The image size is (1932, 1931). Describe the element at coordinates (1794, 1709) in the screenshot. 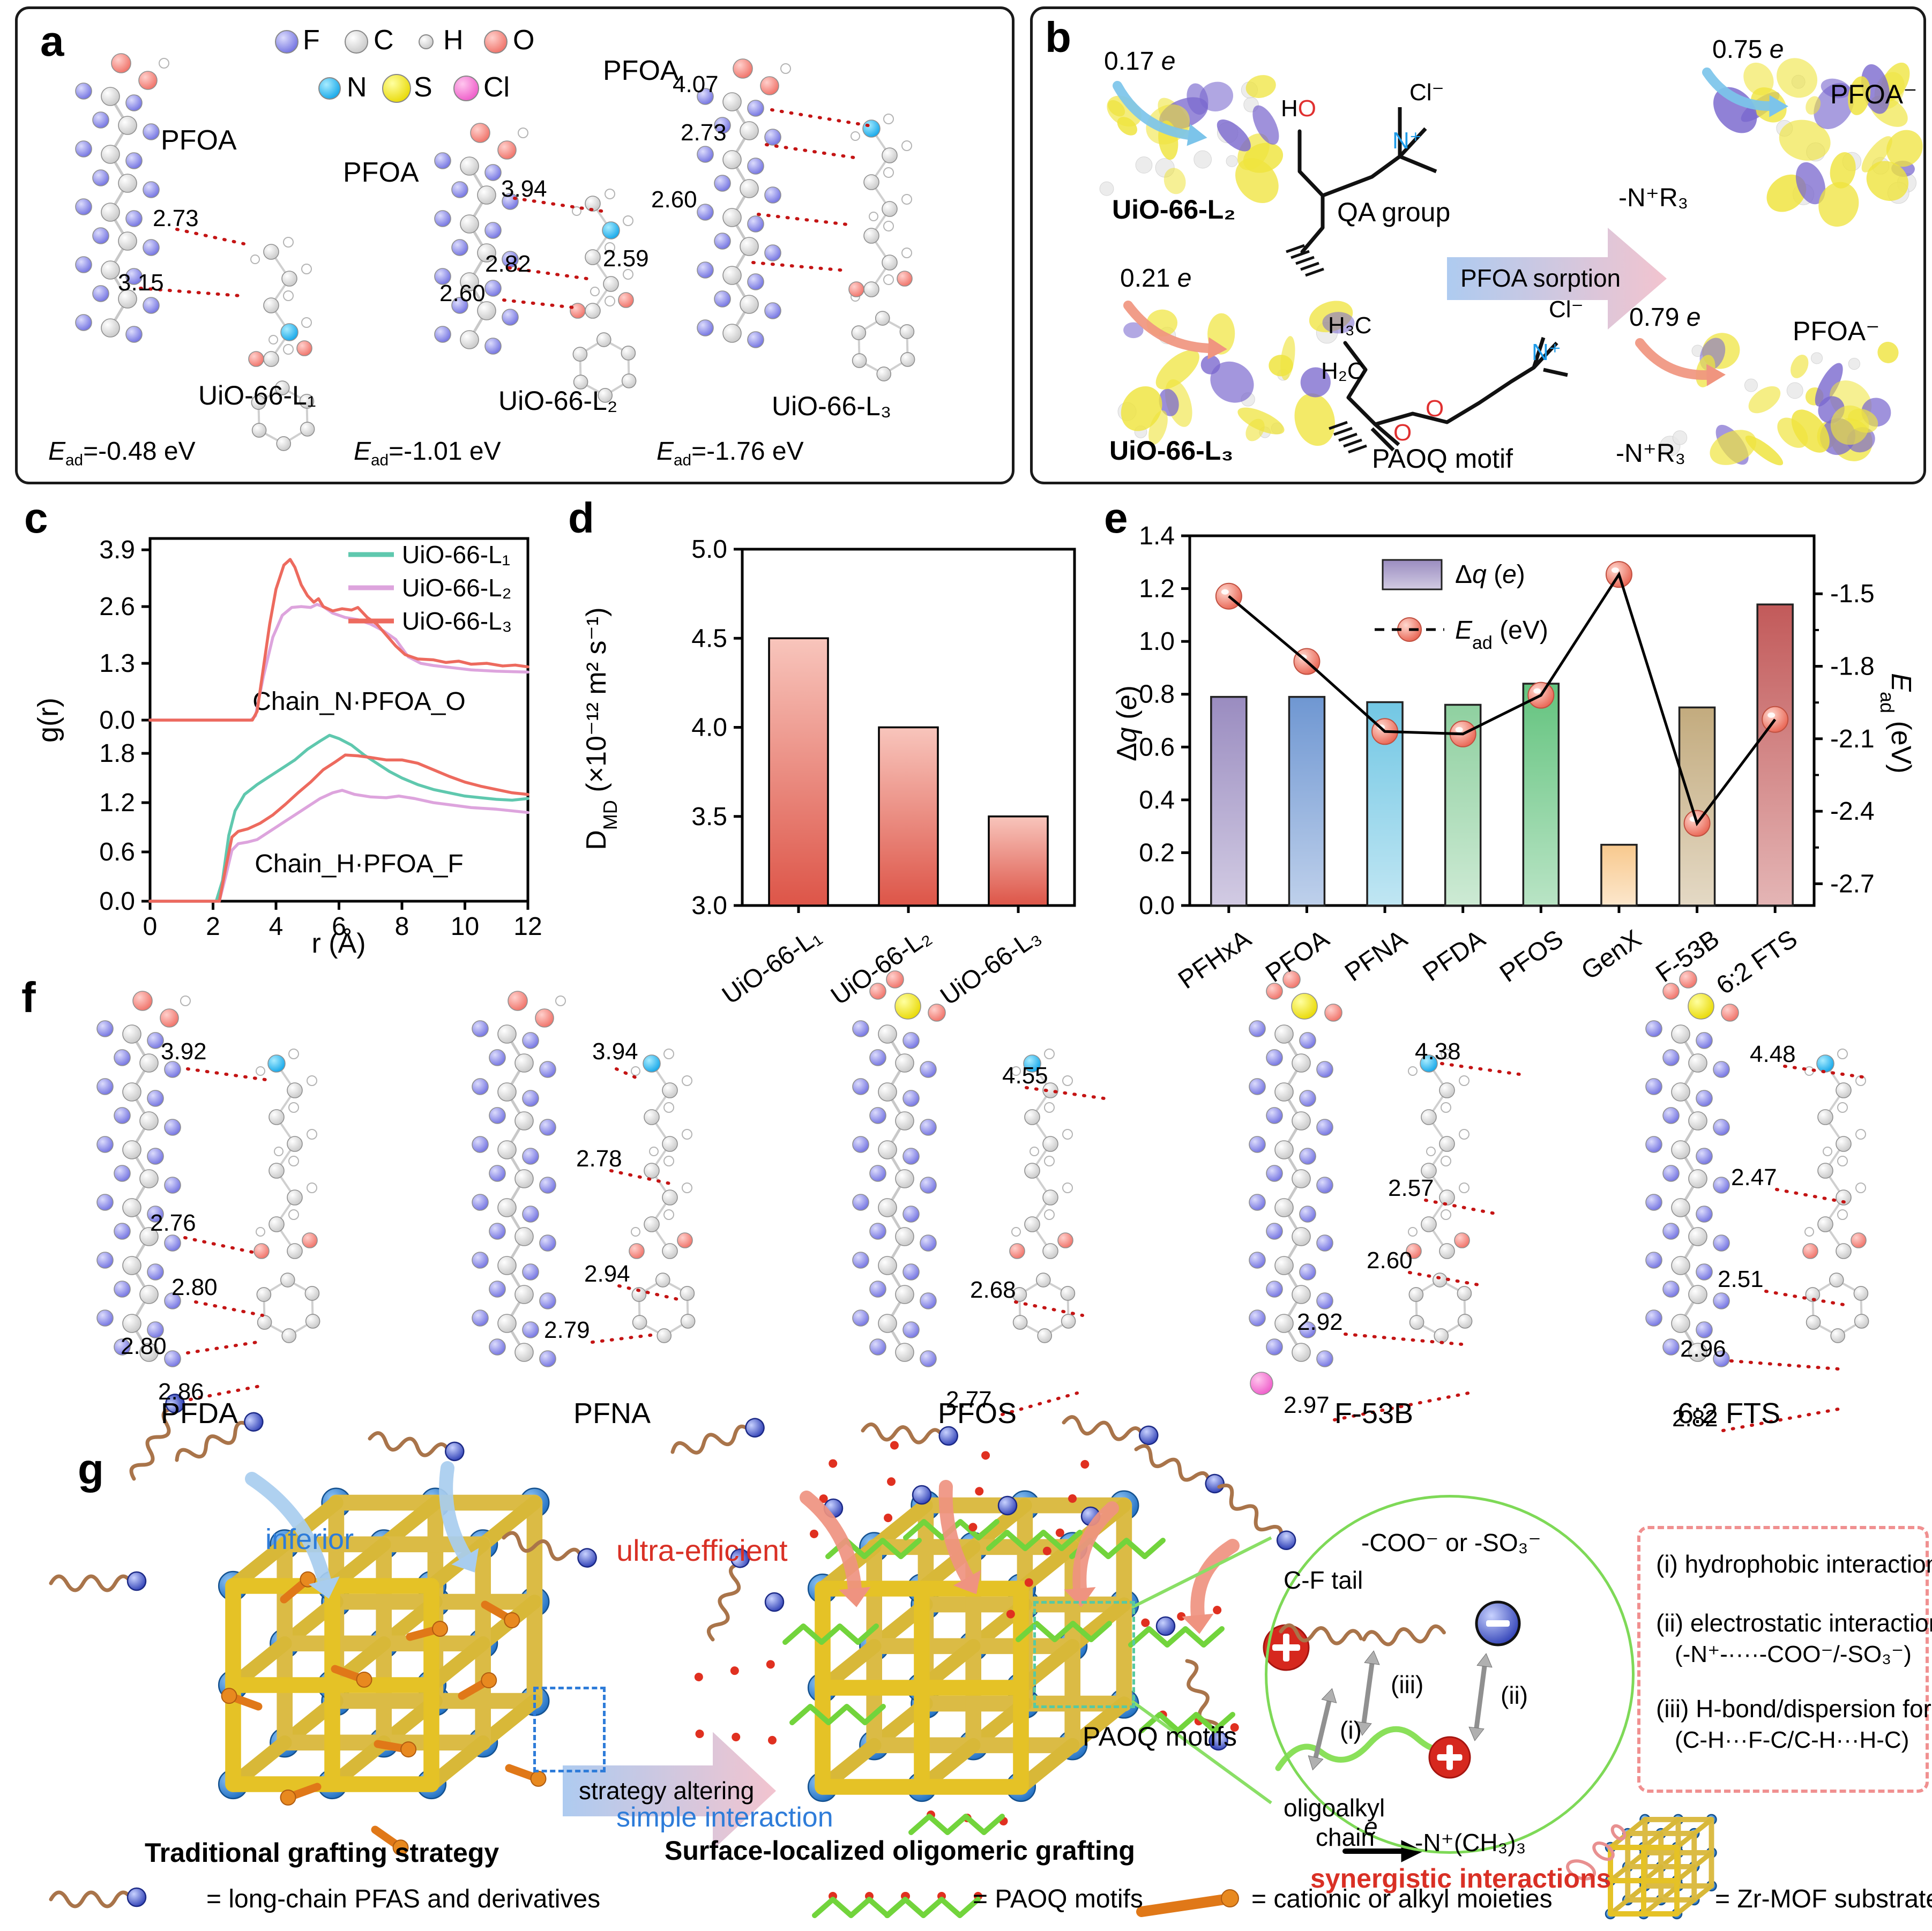

I see `info-line-4: (iii) H-bond/dispersion force` at that location.